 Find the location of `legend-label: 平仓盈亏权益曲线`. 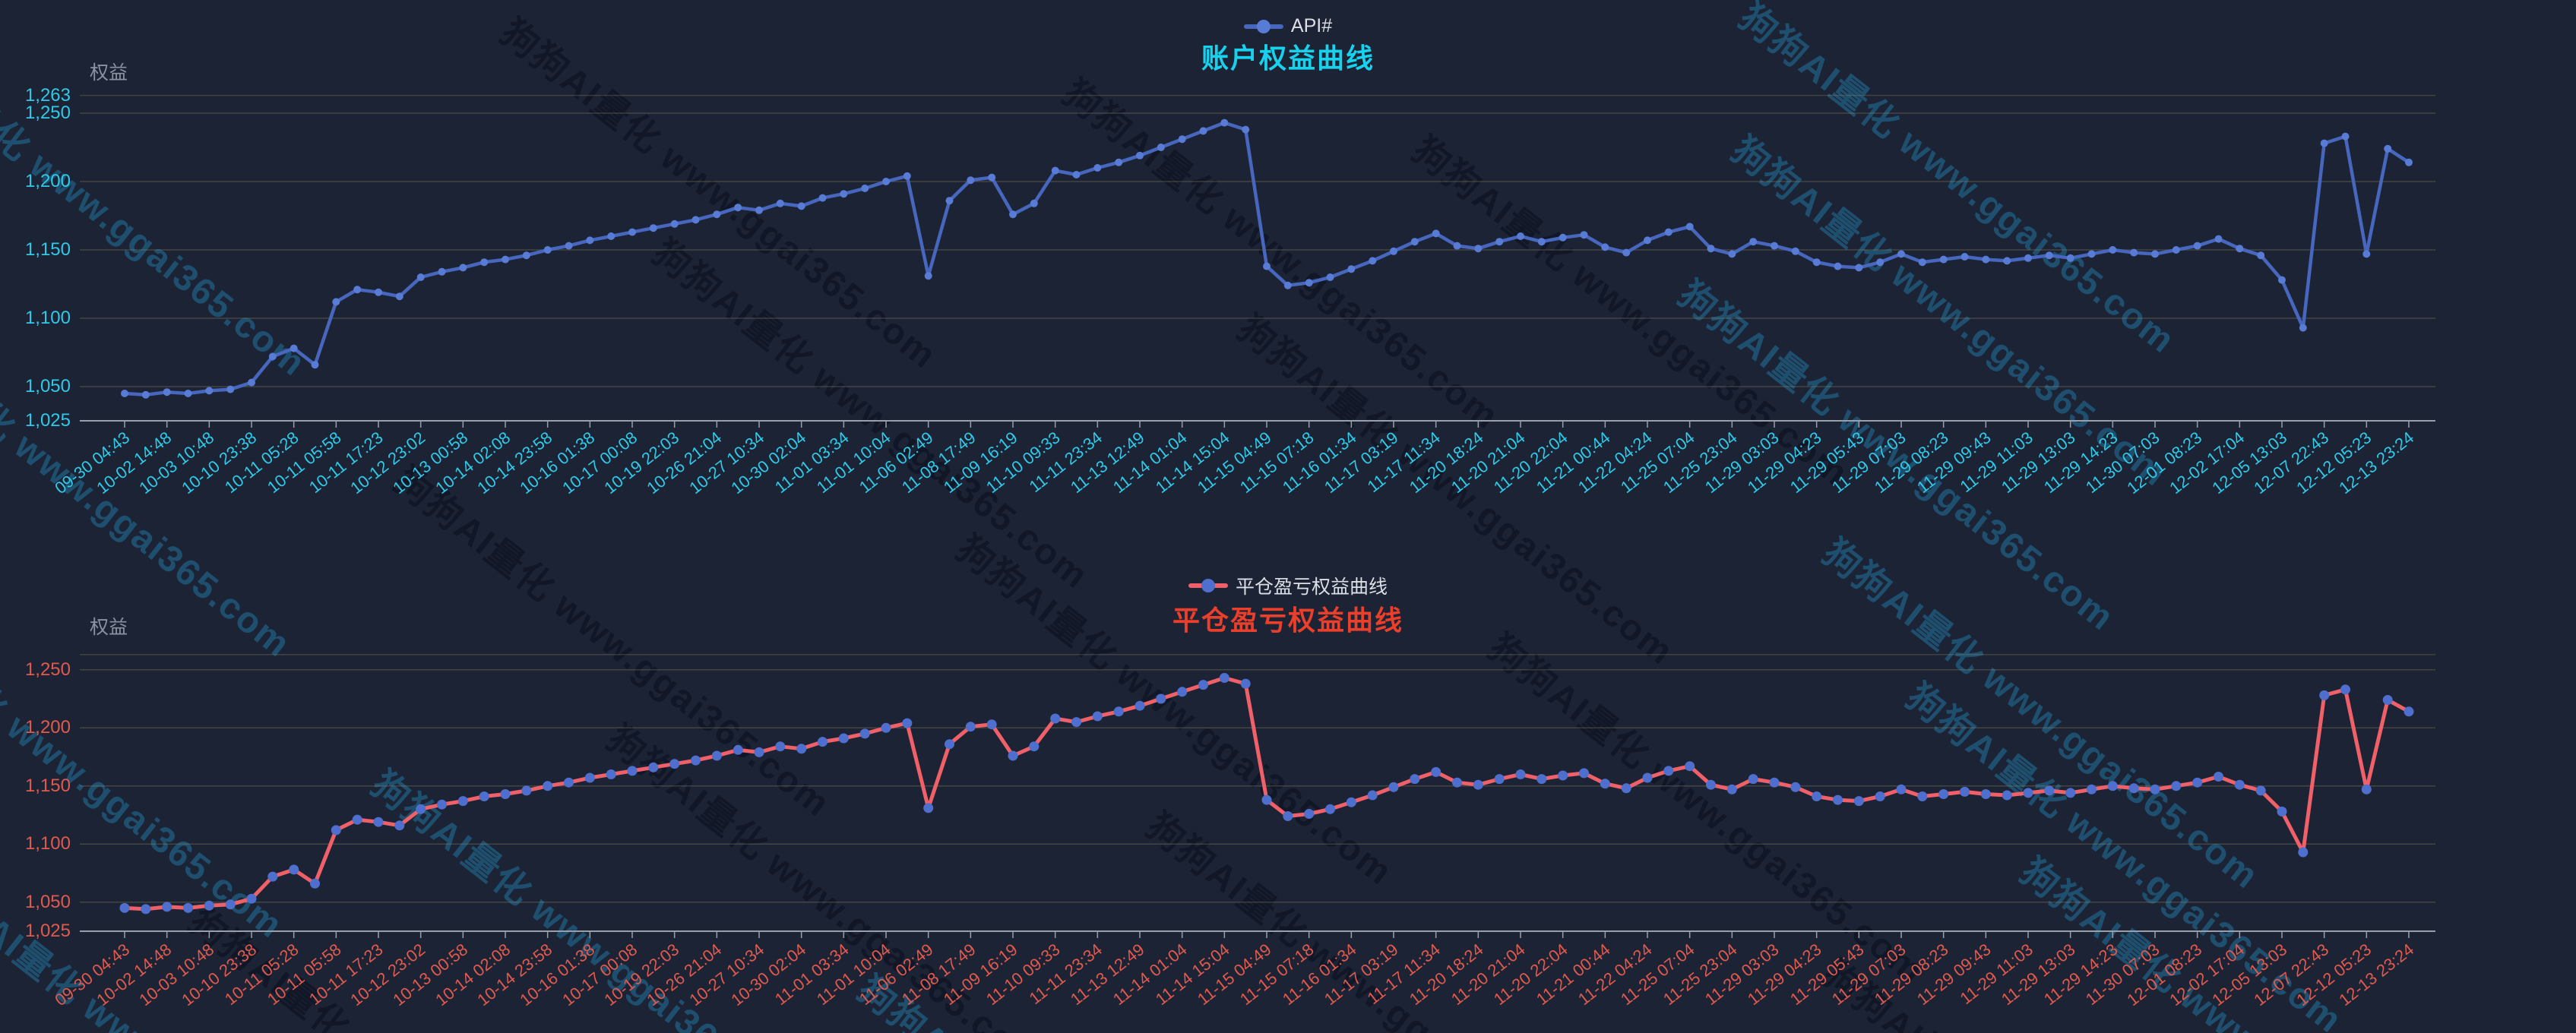

legend-label: 平仓盈亏权益曲线 is located at coordinates (1311, 587).